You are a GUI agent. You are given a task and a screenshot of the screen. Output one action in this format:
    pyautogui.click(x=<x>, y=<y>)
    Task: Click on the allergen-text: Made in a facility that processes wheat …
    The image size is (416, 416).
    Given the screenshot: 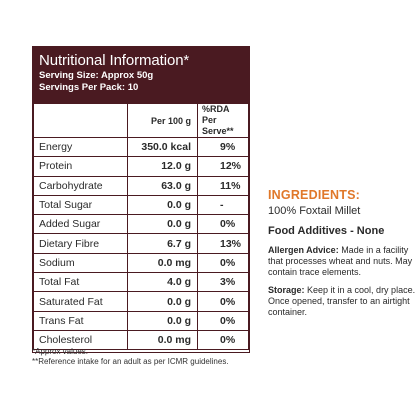 What is the action you would take?
    pyautogui.click(x=340, y=261)
    